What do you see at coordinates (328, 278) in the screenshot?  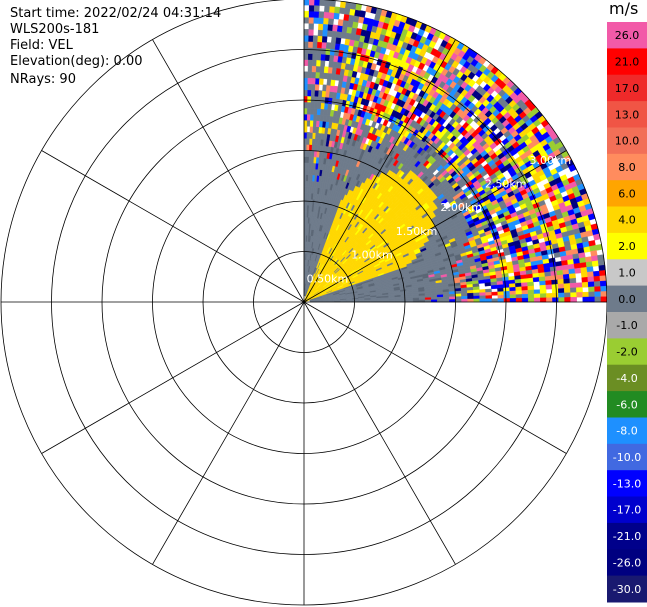 I see `range-ring-label: 0.50km` at bounding box center [328, 278].